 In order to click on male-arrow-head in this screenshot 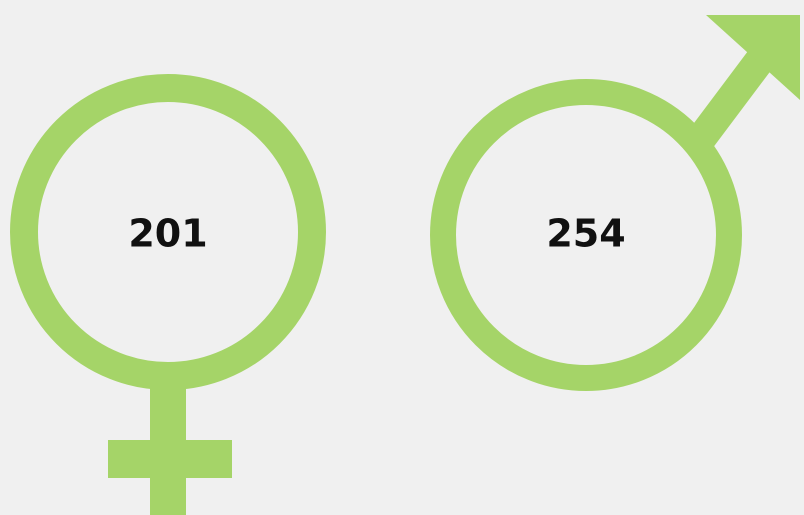, I will do `click(753, 57)`.